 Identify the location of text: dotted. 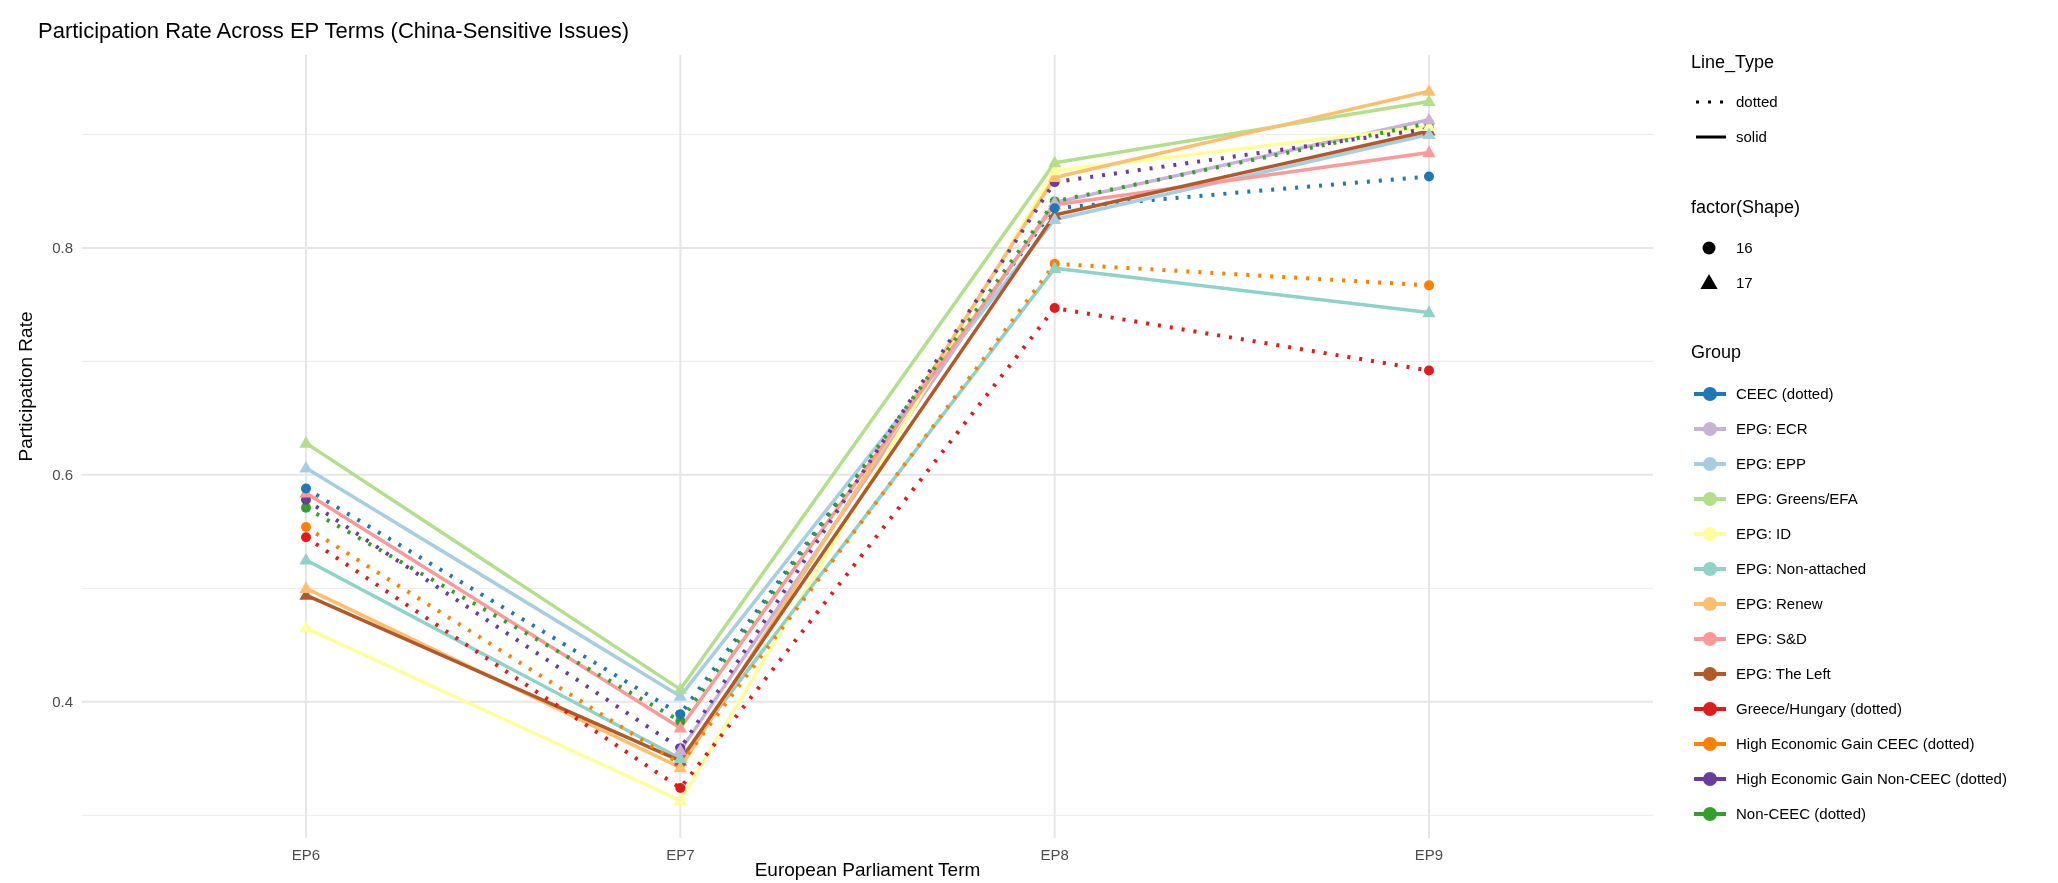
(1757, 102).